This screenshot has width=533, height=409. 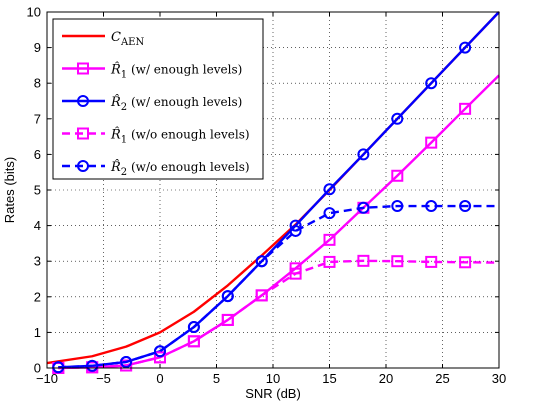 I want to click on y-tick-label: 7, so click(x=37, y=118).